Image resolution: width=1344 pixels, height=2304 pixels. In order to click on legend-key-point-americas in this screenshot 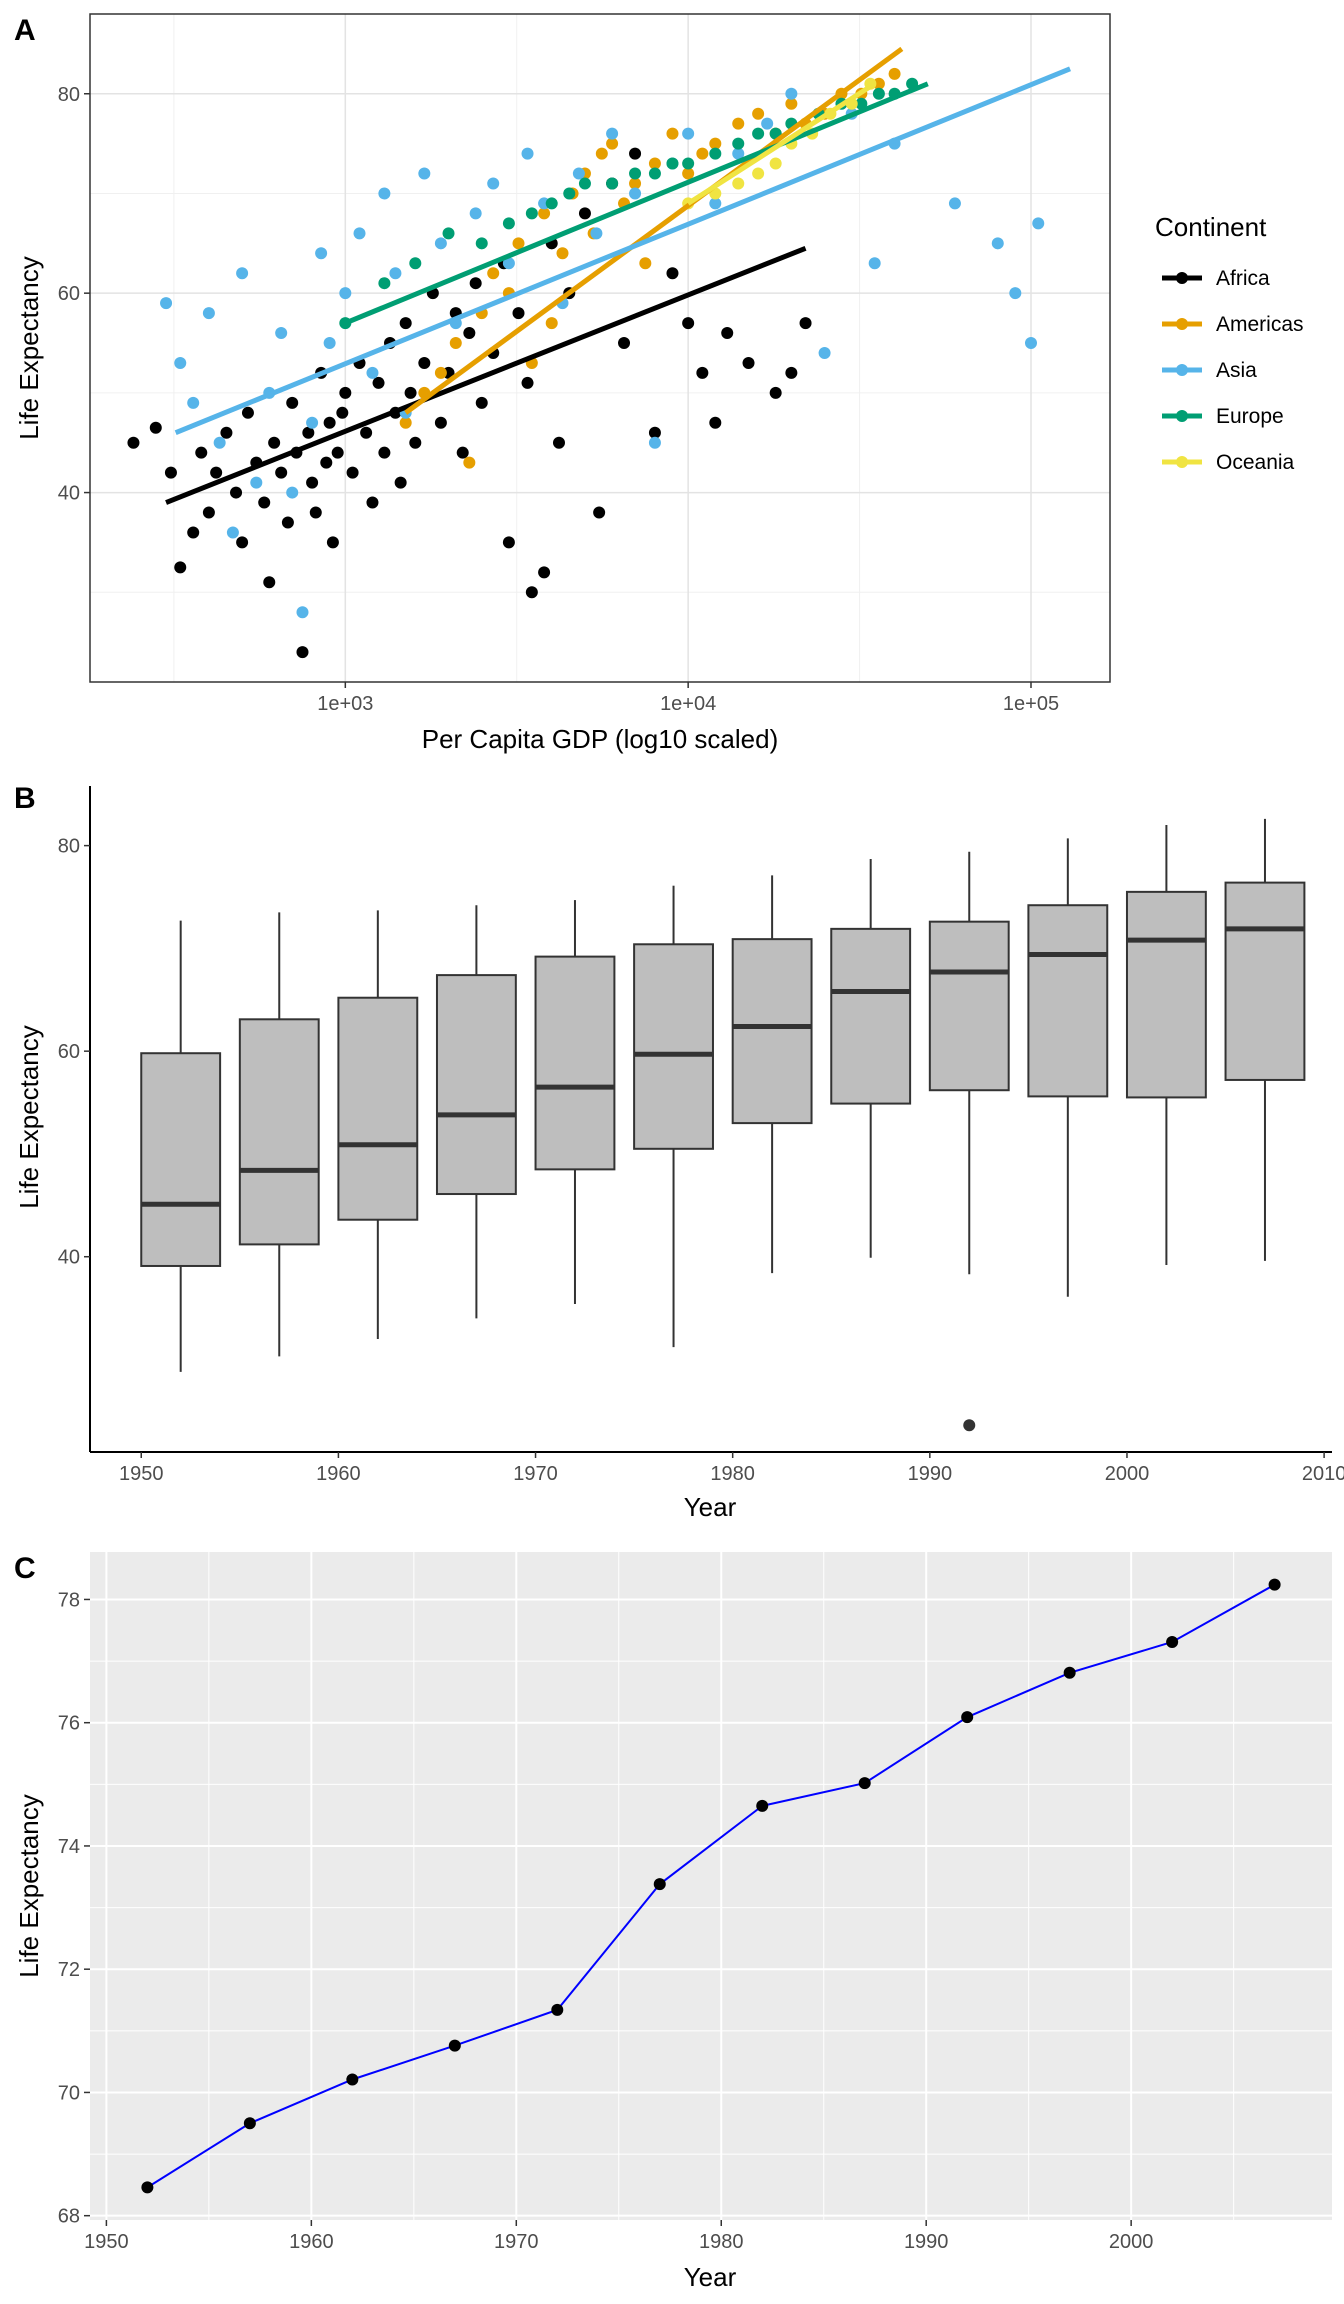, I will do `click(1182, 324)`.